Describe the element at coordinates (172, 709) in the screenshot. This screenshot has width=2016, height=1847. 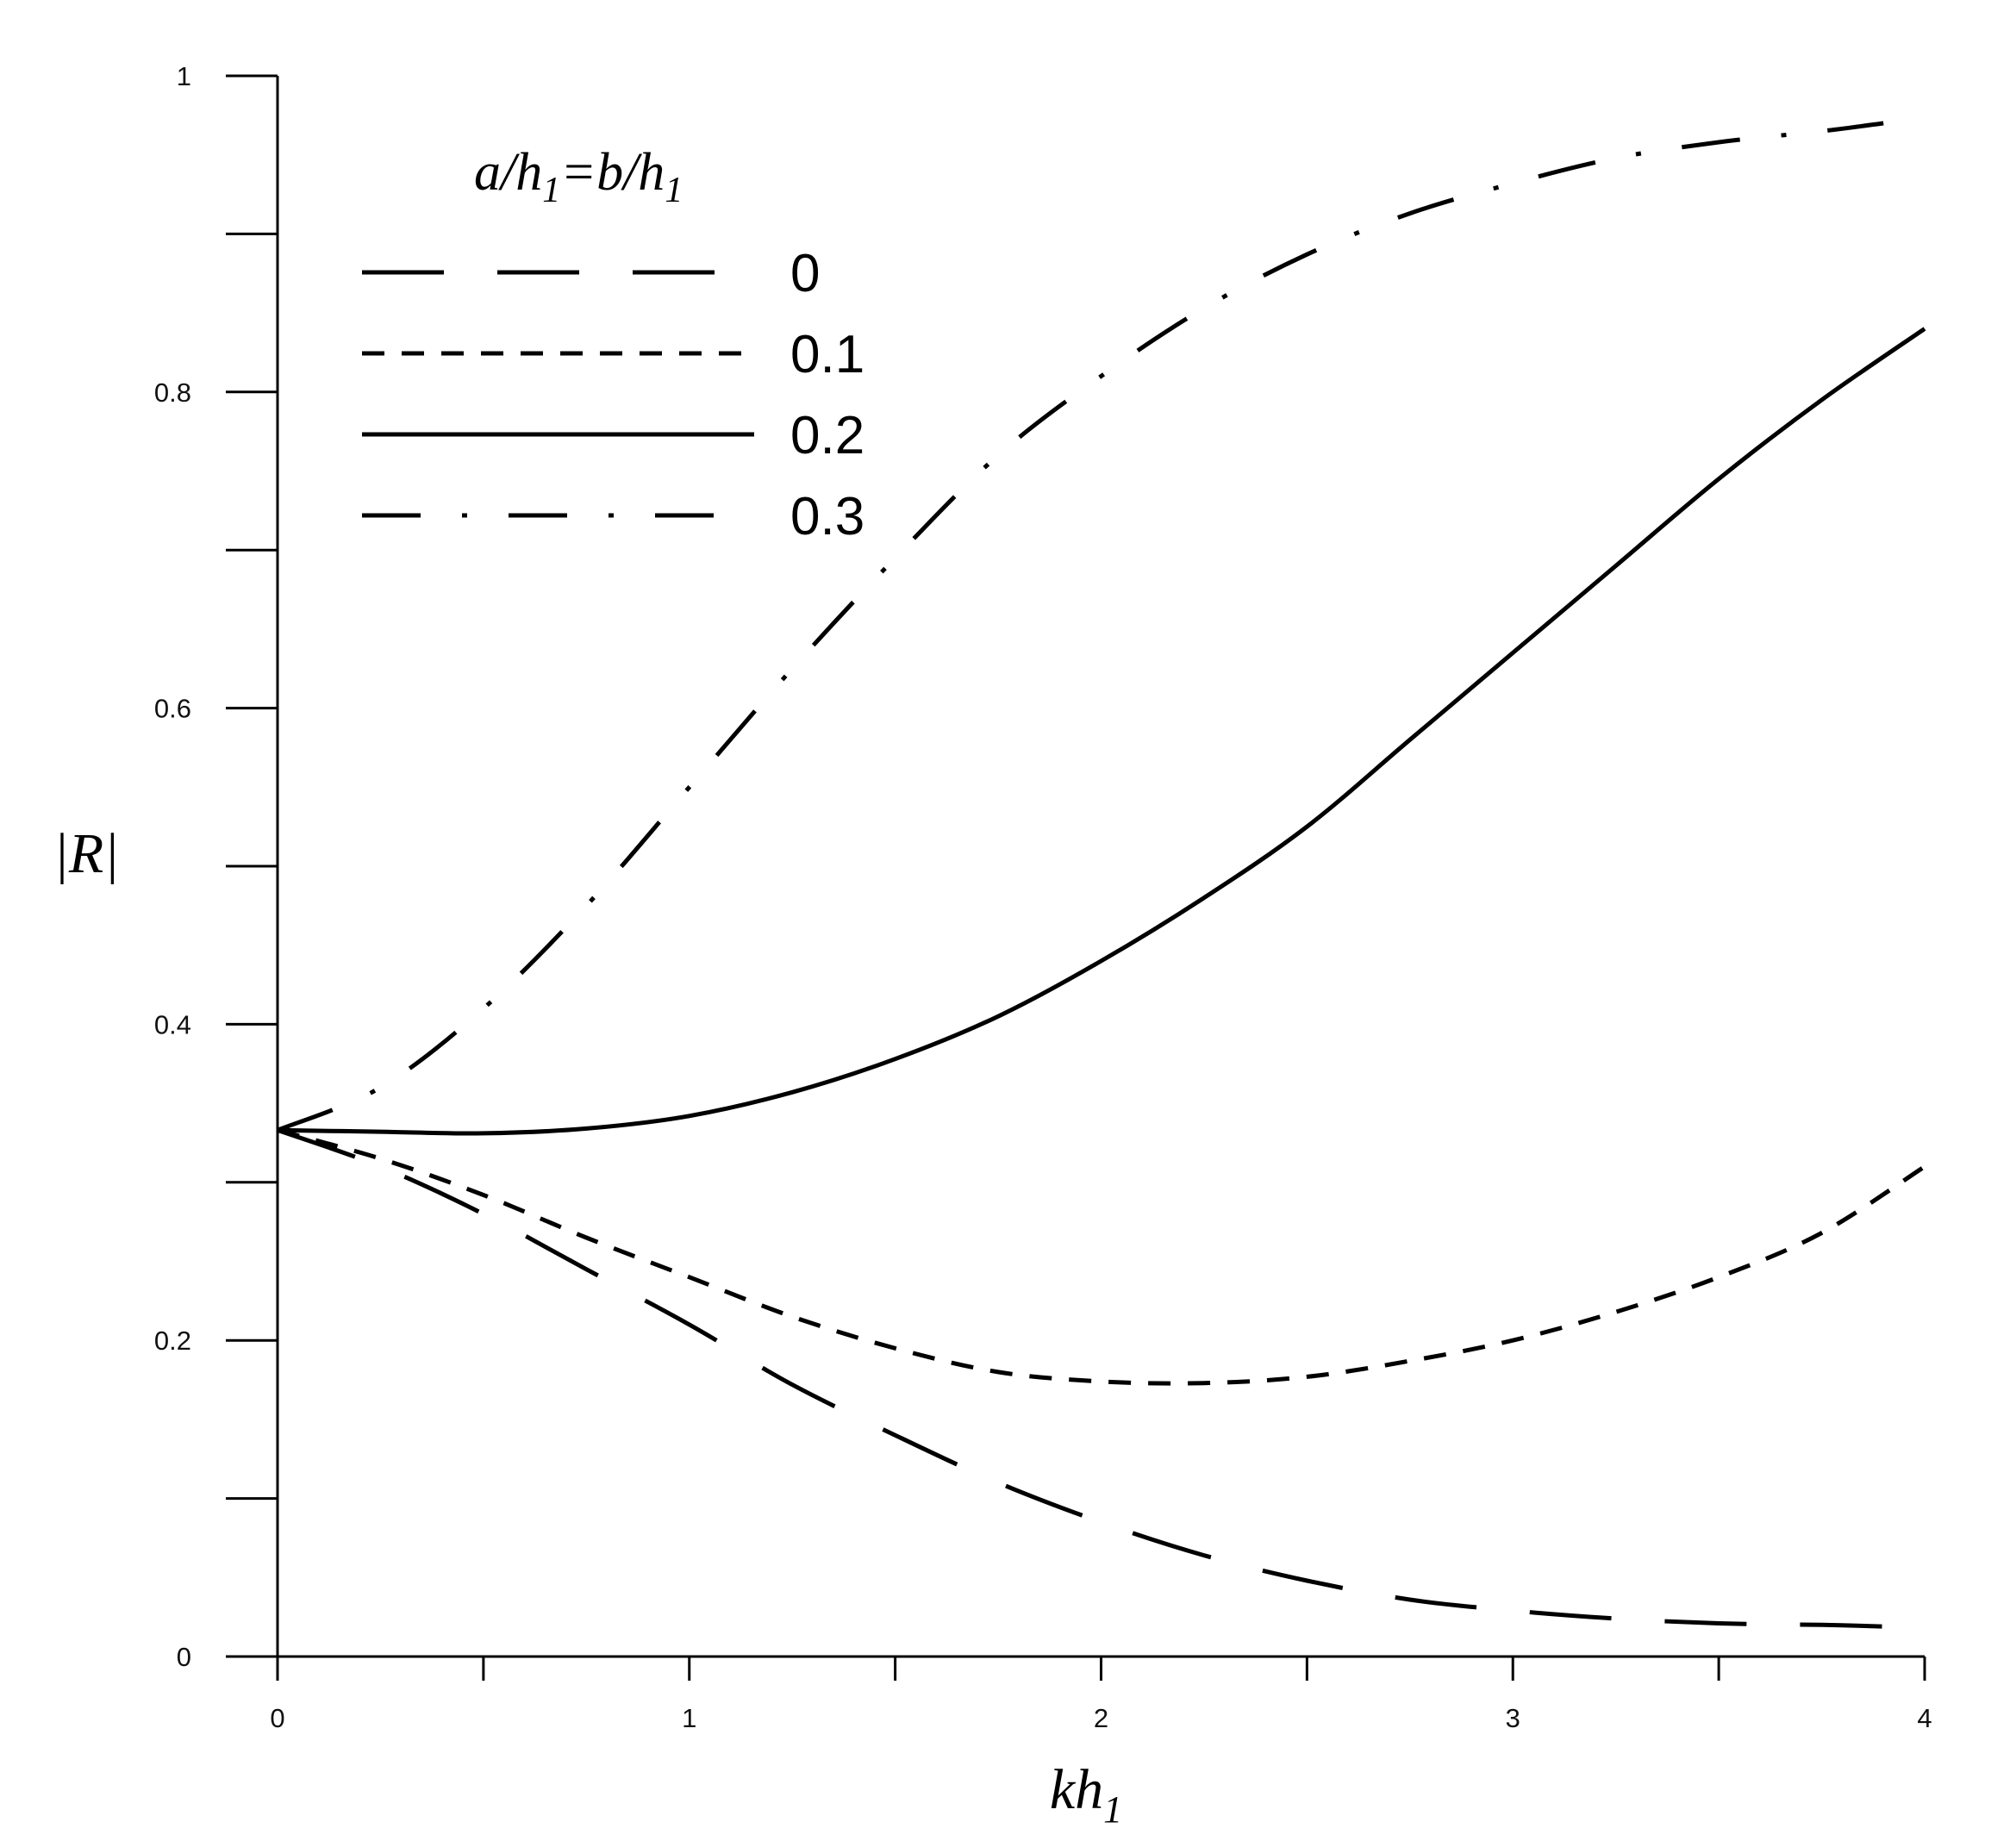
I see `y-tick-label: 0.6` at that location.